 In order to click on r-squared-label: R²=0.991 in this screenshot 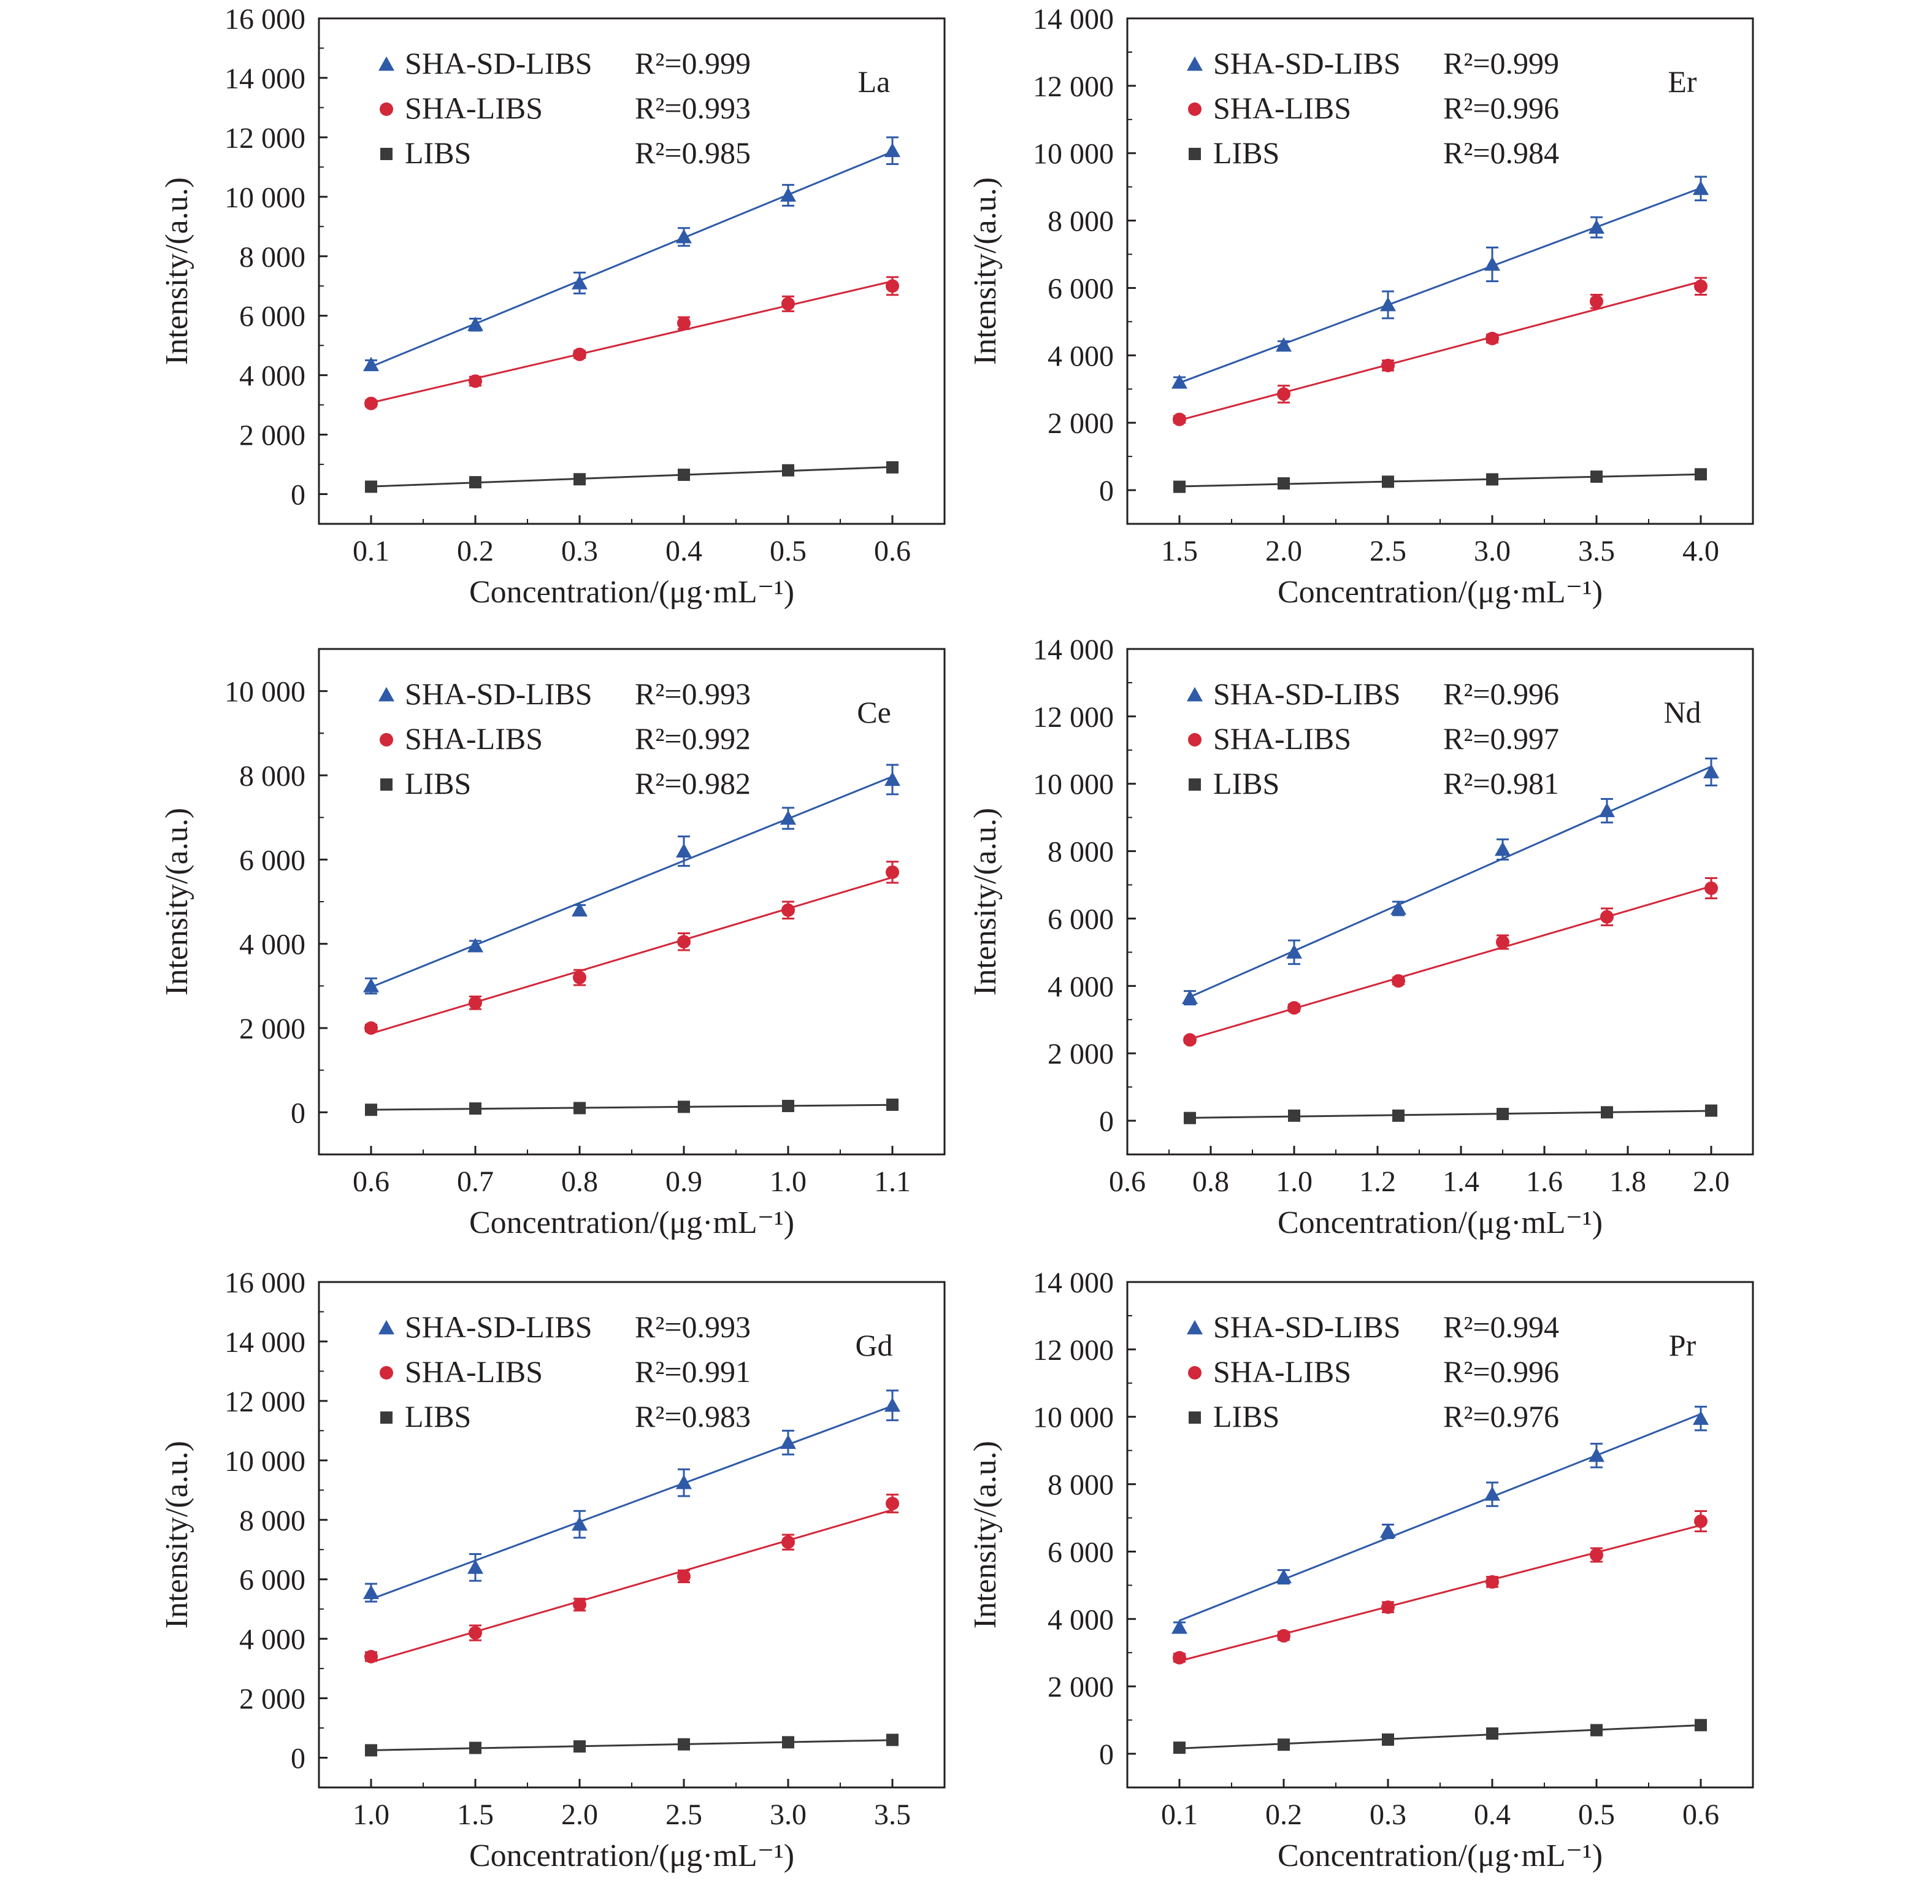, I will do `click(693, 1371)`.